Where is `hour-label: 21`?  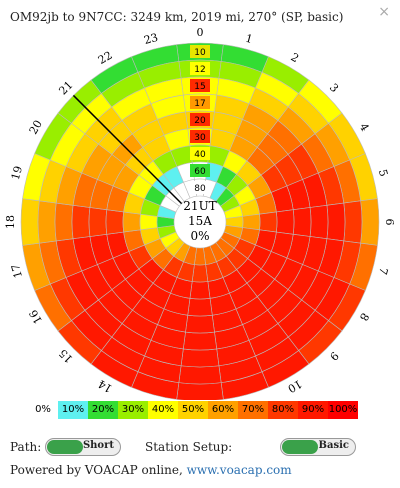
hour-label: 21 is located at coordinates (65, 87).